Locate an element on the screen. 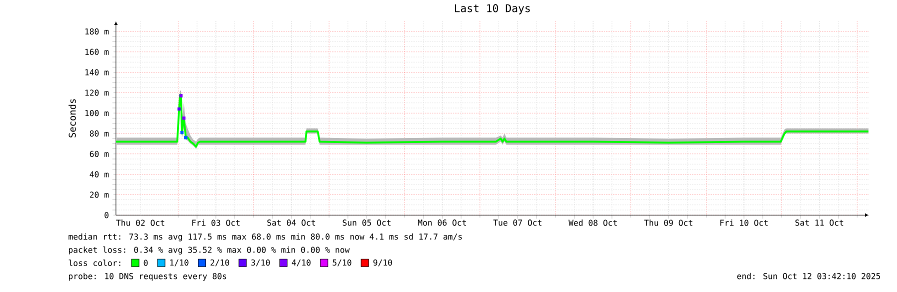 This screenshot has width=897, height=292. x-tick-label: Thu 02 Oct is located at coordinates (140, 222).